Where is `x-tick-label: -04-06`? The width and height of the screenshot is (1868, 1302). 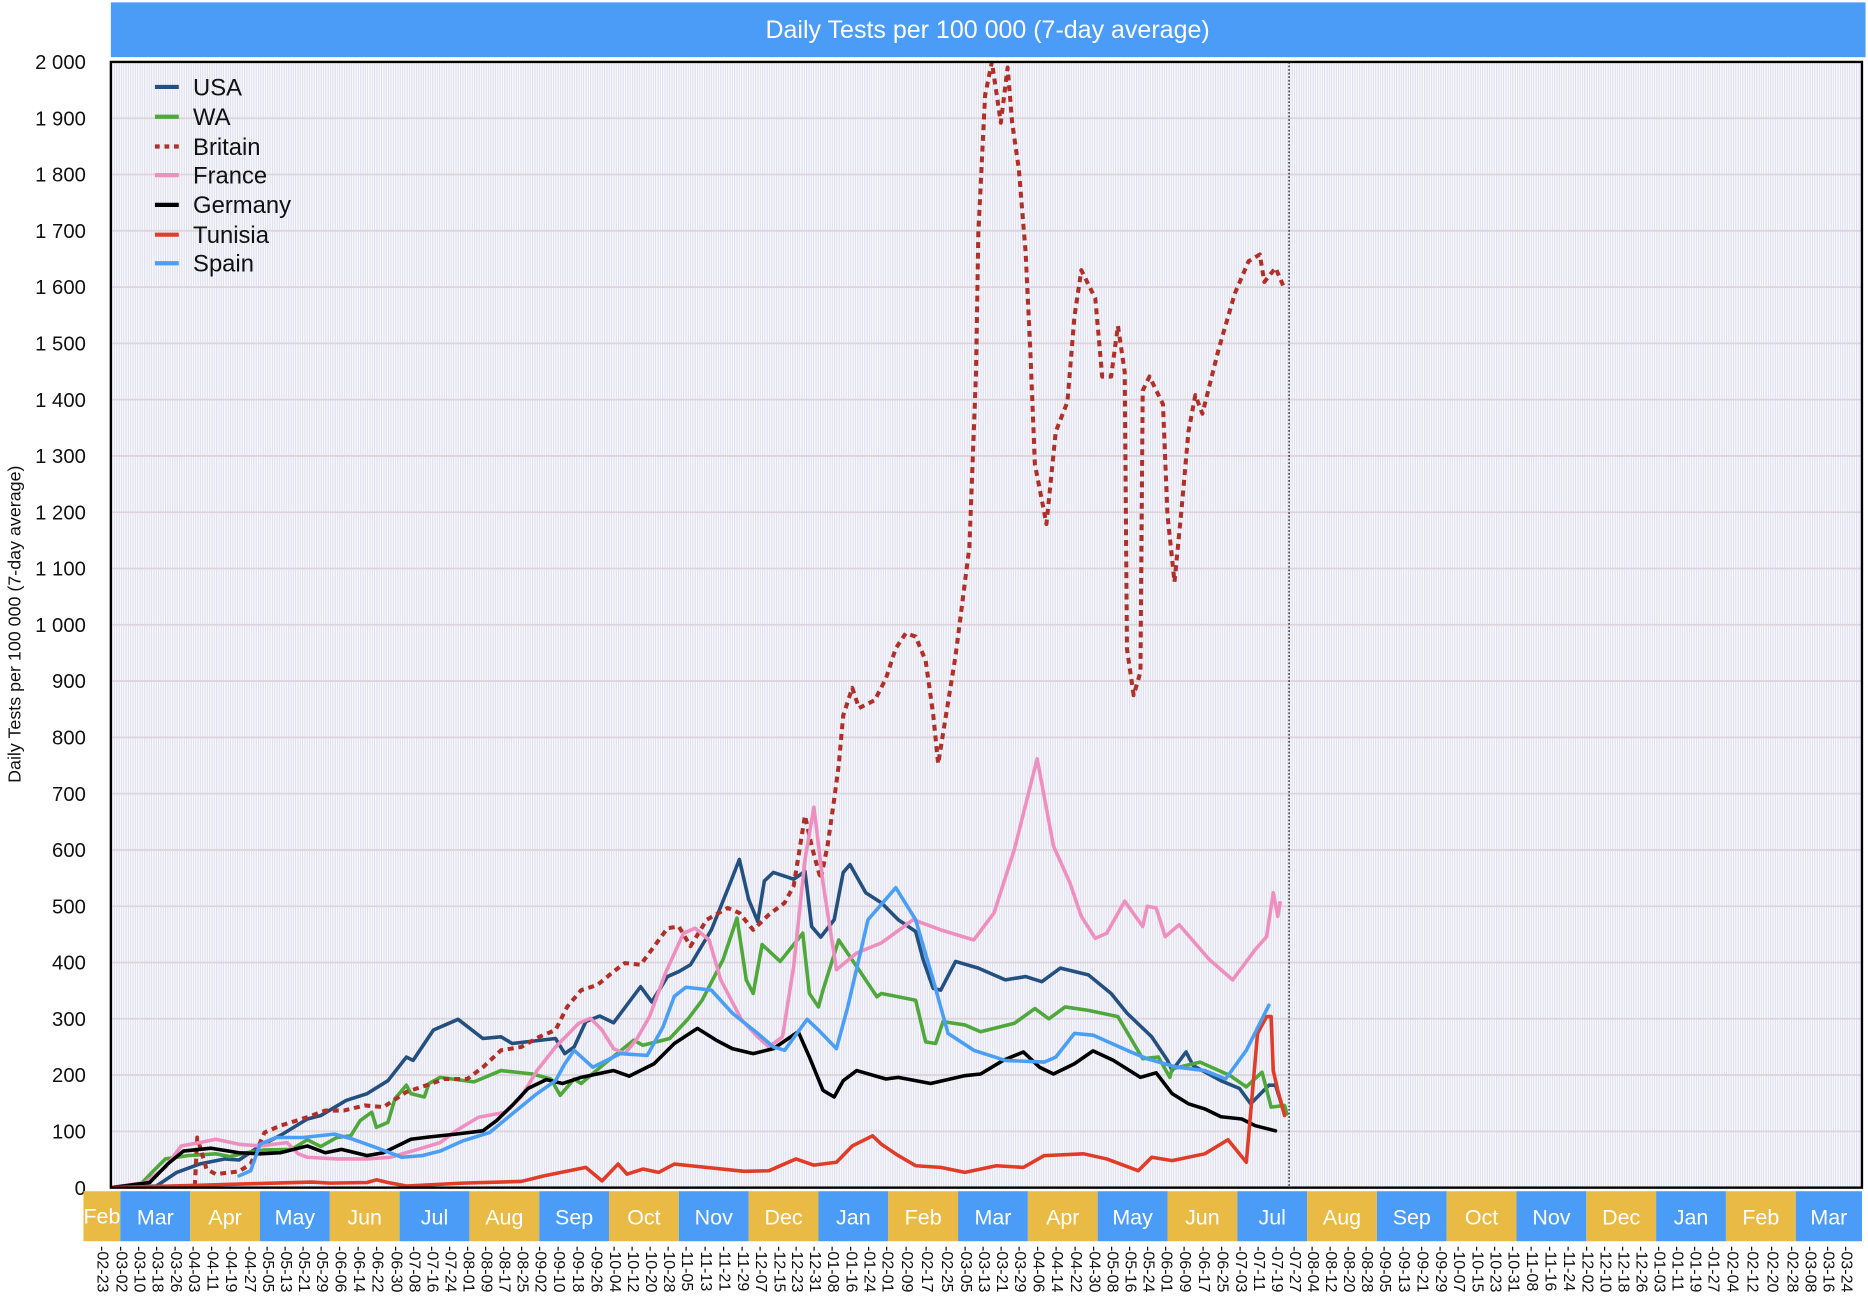 x-tick-label: -04-06 is located at coordinates (1039, 1269).